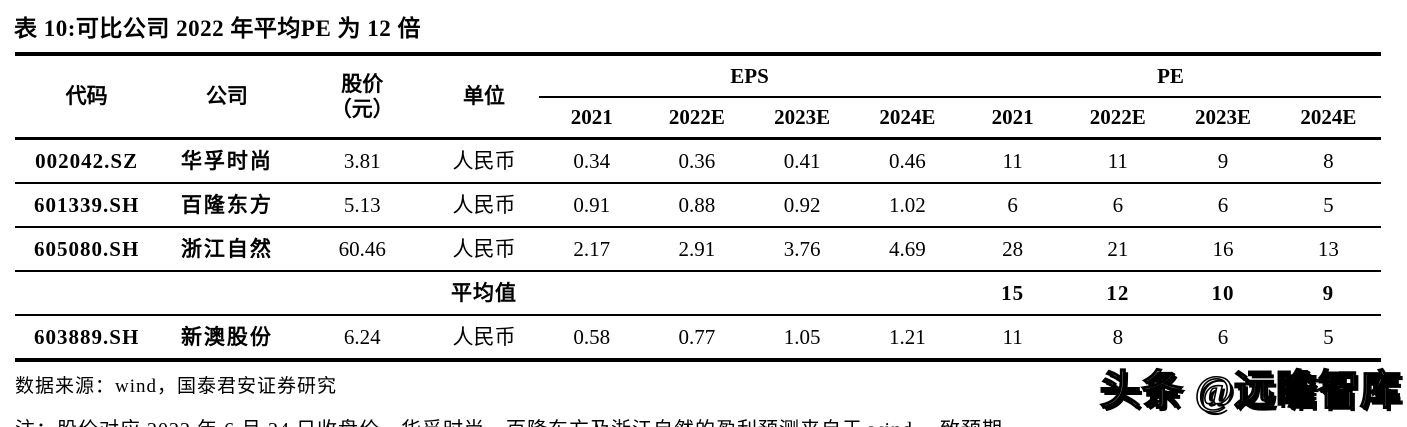 The width and height of the screenshot is (1407, 427). Describe the element at coordinates (592, 161) in the screenshot. I see `cell-eps-2021: 0.34` at that location.